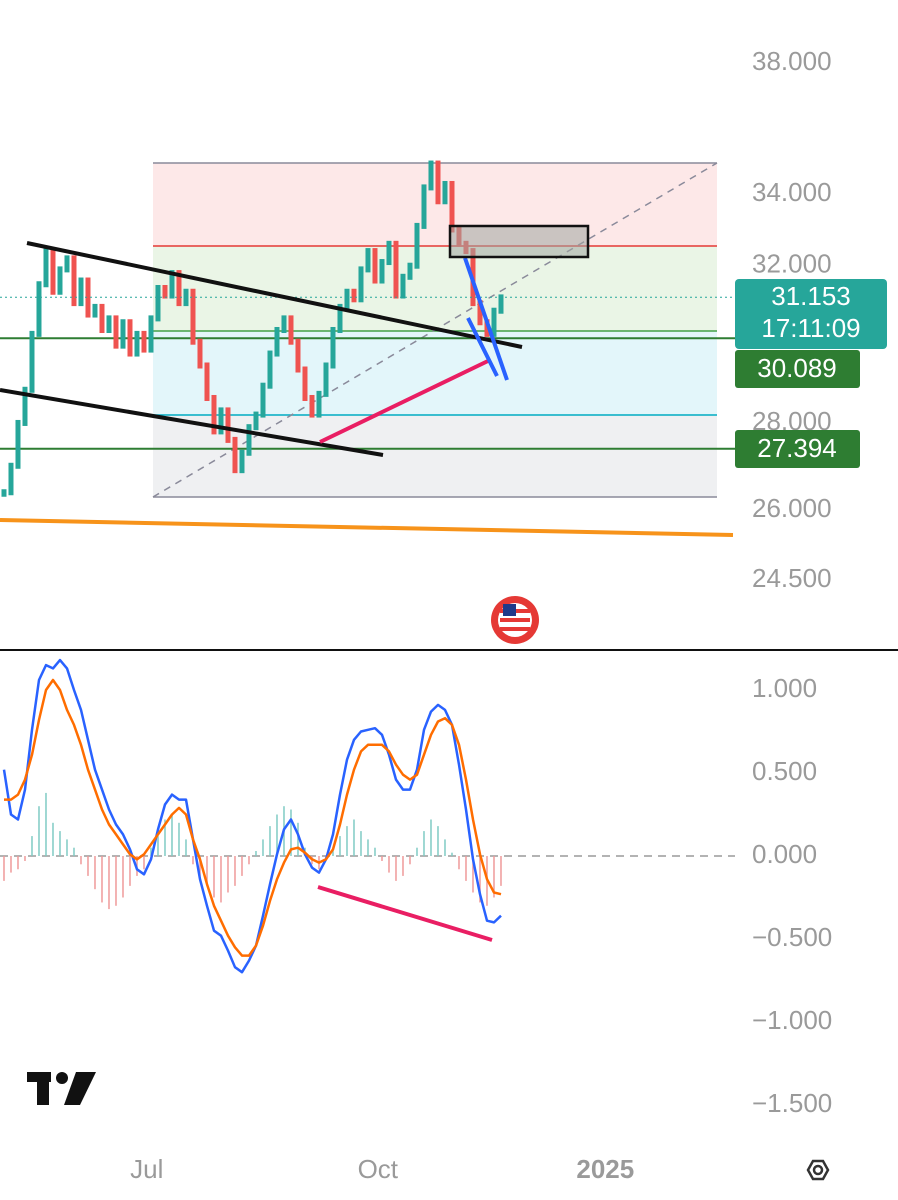 The height and width of the screenshot is (1200, 898). Describe the element at coordinates (792, 1020) in the screenshot. I see `y-tick-label: −1.000` at that location.